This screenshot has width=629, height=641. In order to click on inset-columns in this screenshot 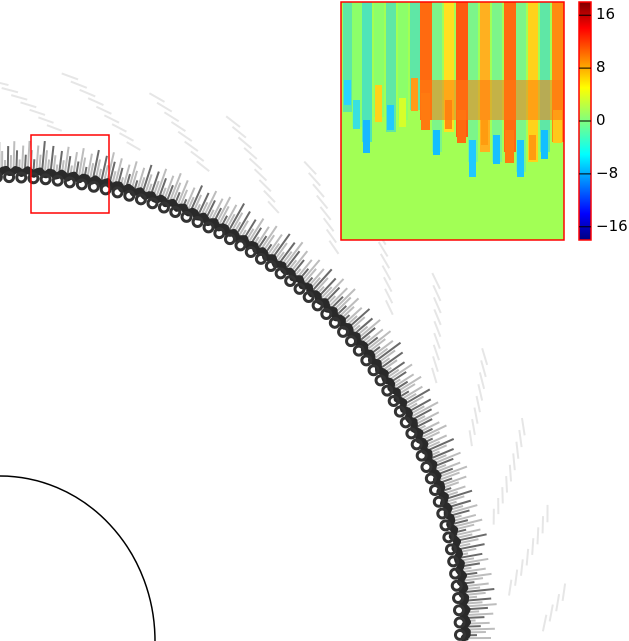, I will do `click(453, 89)`.